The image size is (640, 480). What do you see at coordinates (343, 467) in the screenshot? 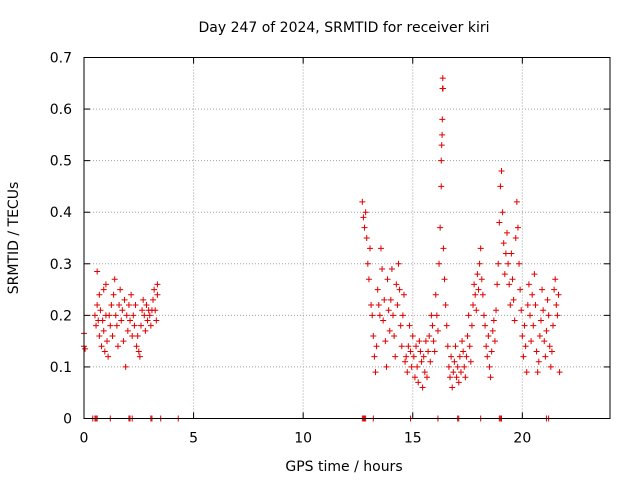
I see `x-axis-label: GPS time / hours` at bounding box center [343, 467].